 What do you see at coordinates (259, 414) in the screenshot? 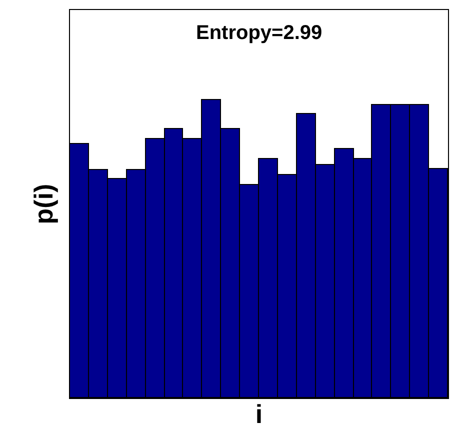
I see `x-axis-title: i` at bounding box center [259, 414].